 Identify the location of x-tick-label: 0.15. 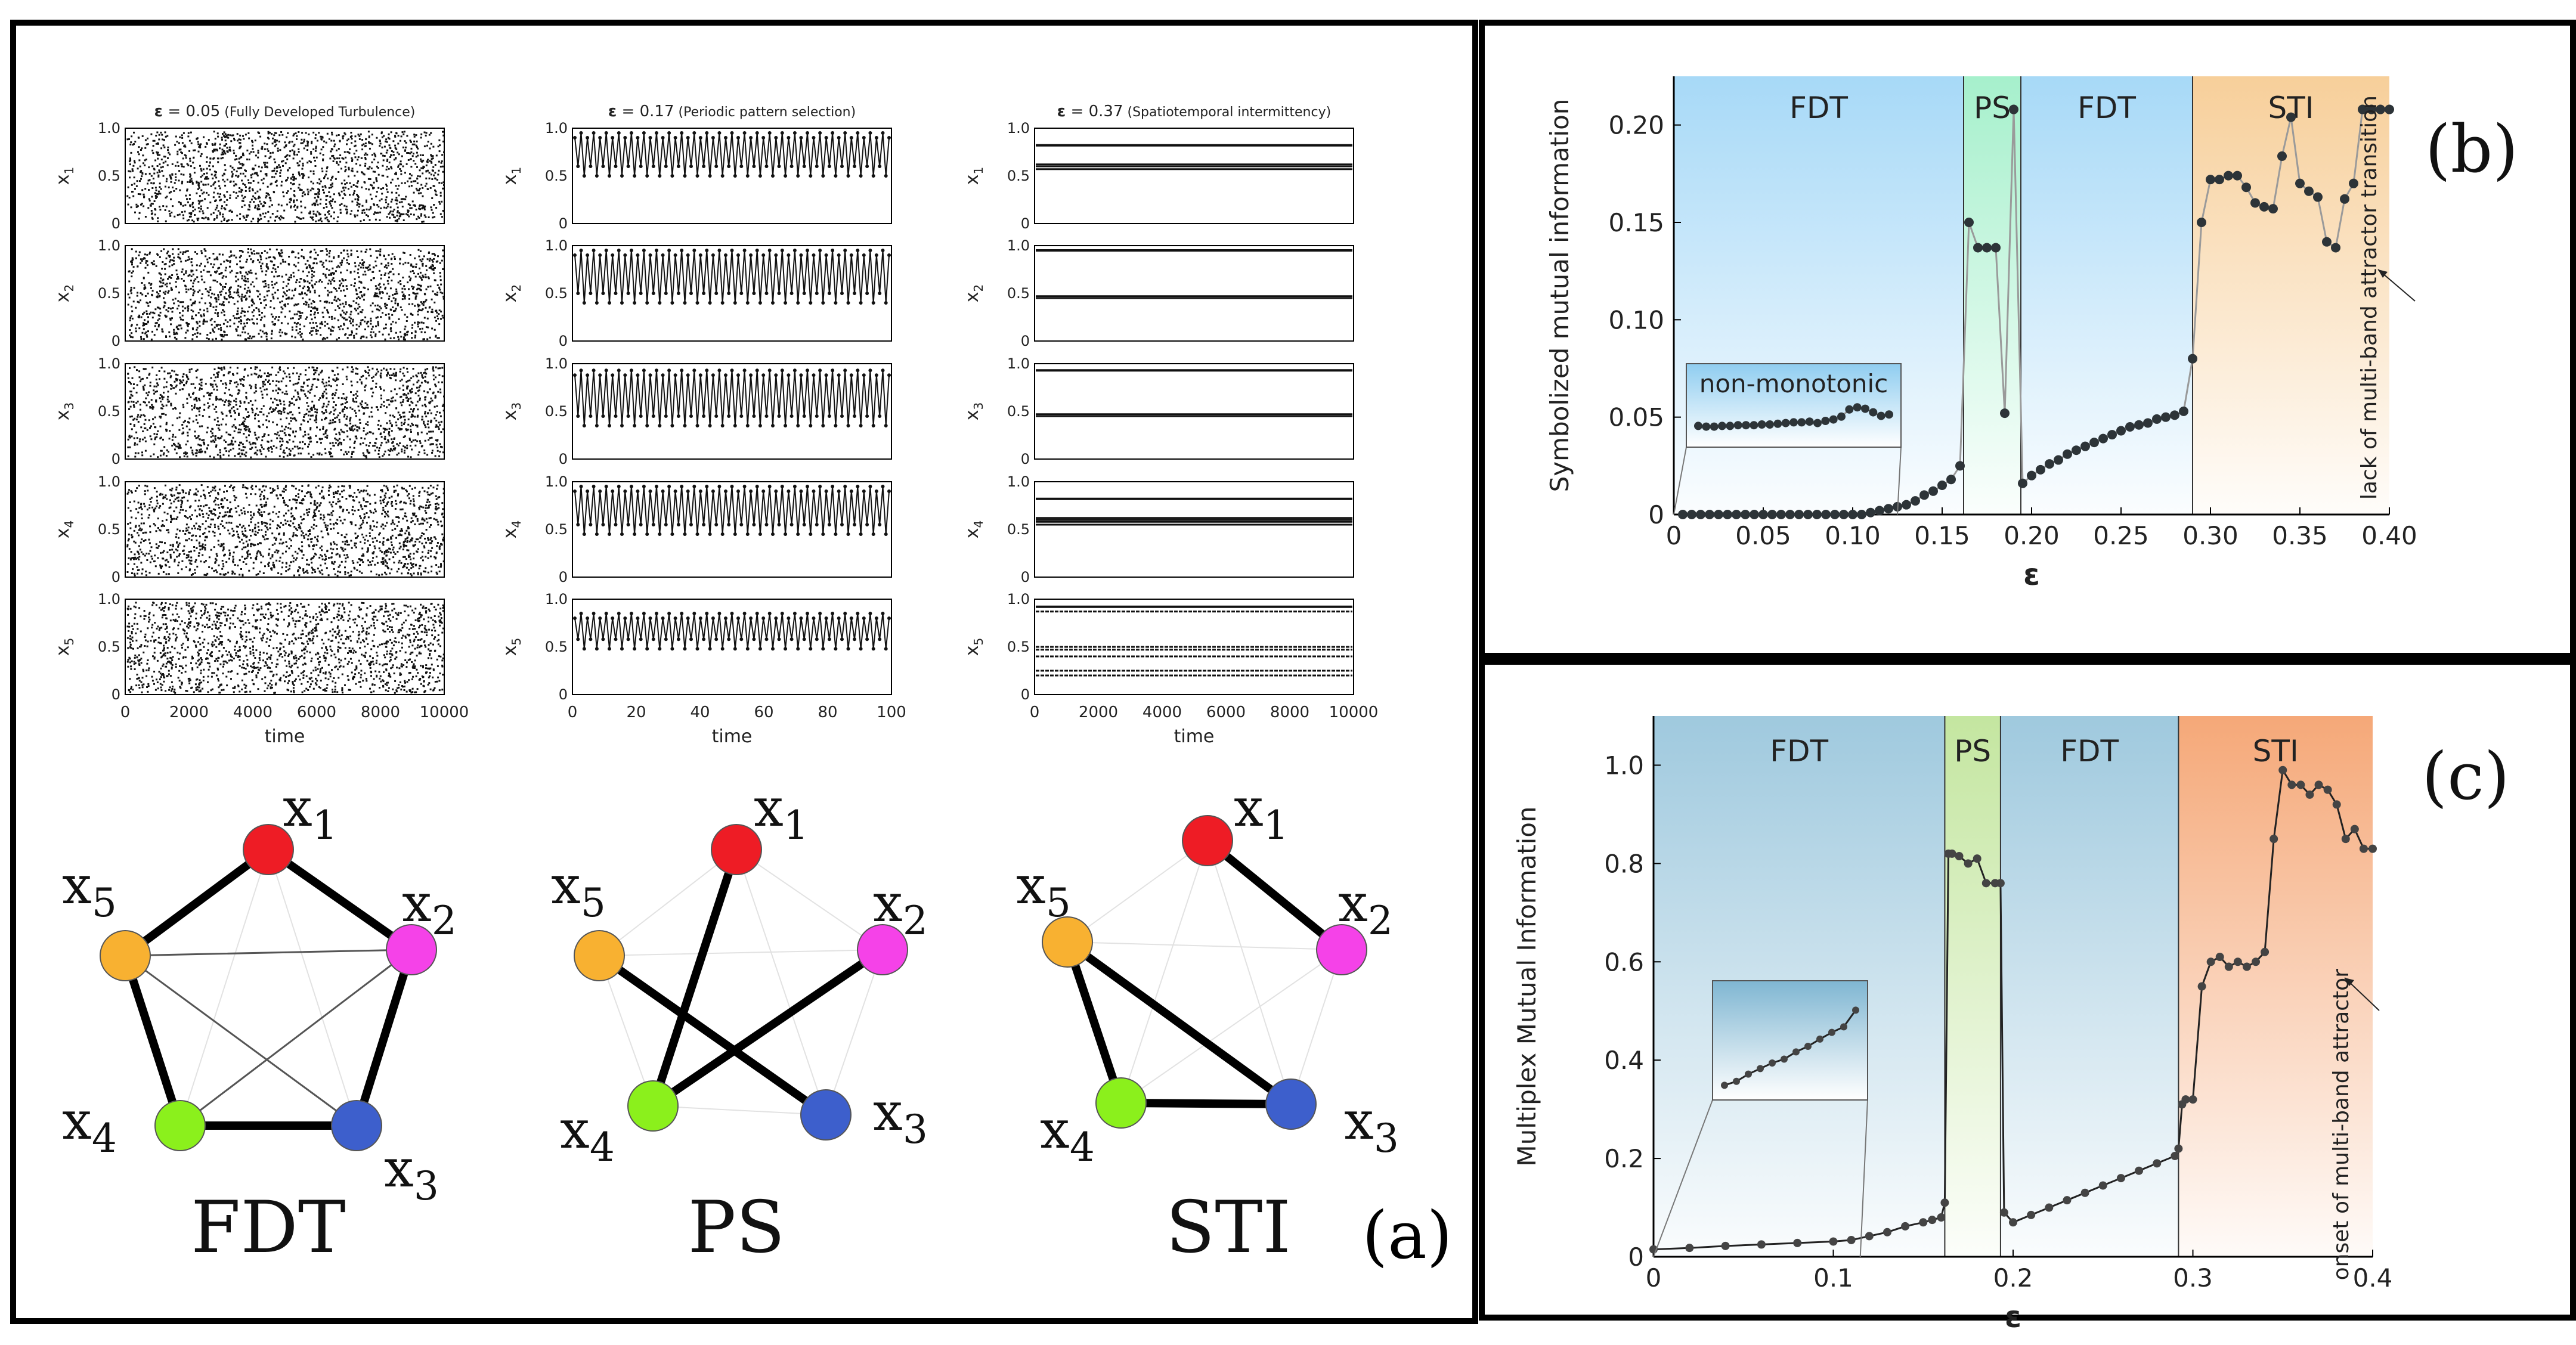
(1942, 535).